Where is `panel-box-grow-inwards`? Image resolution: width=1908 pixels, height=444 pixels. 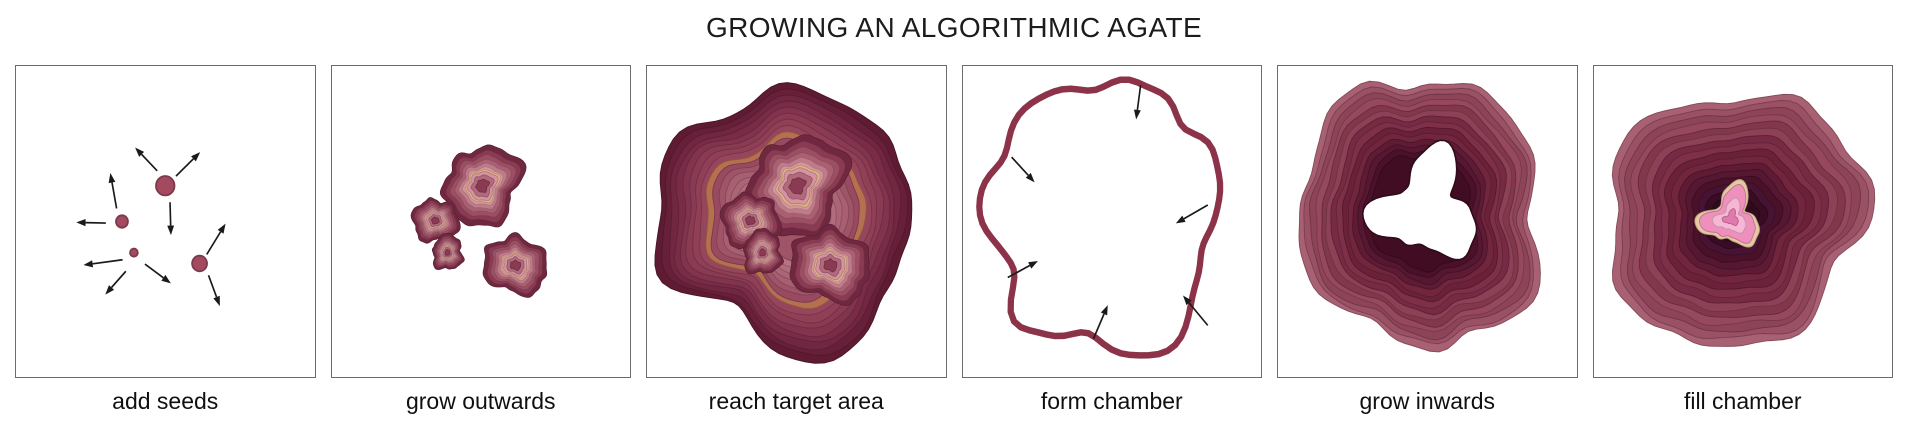
panel-box-grow-inwards is located at coordinates (1427, 221).